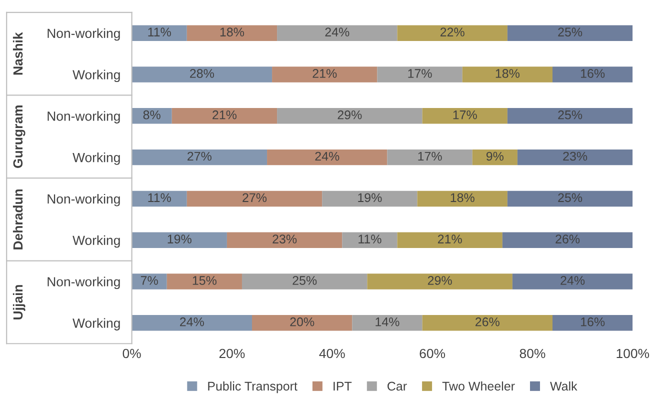 The height and width of the screenshot is (414, 659). What do you see at coordinates (533, 353) in the screenshot?
I see `x-tick-label: 80%` at bounding box center [533, 353].